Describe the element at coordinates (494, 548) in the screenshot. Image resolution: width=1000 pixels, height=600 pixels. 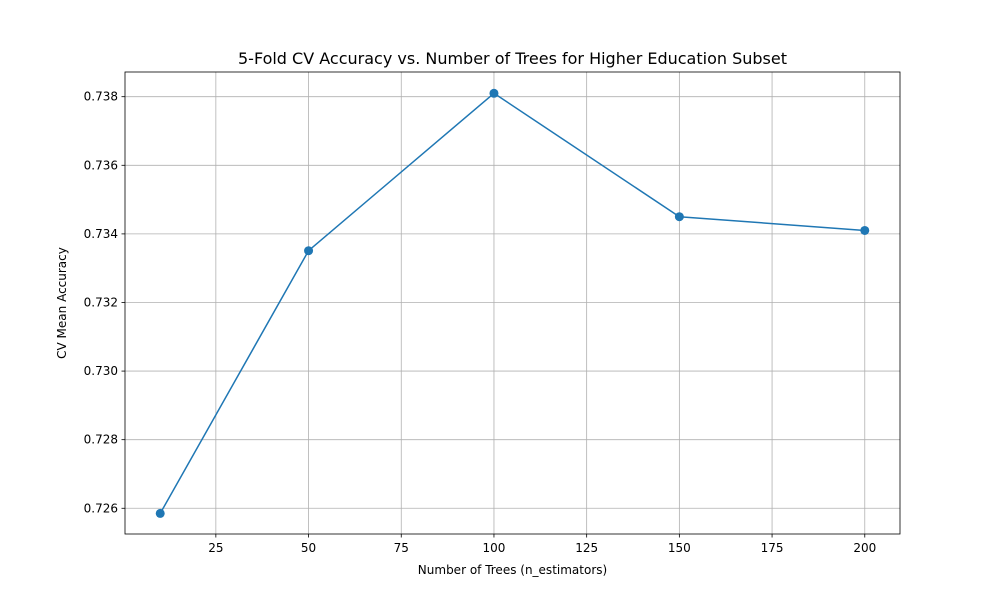
I see `x-tick-label: 100` at that location.